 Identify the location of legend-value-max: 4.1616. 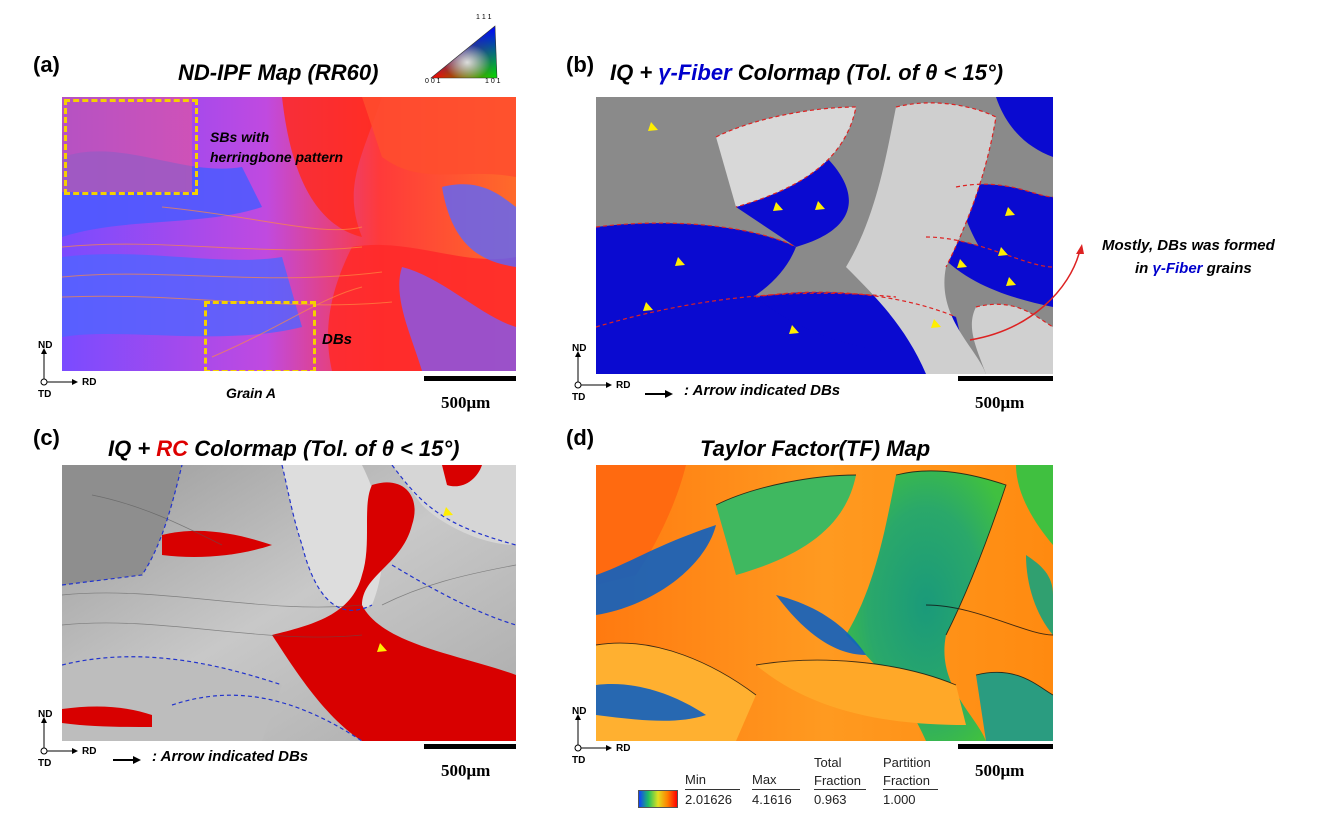
(772, 799).